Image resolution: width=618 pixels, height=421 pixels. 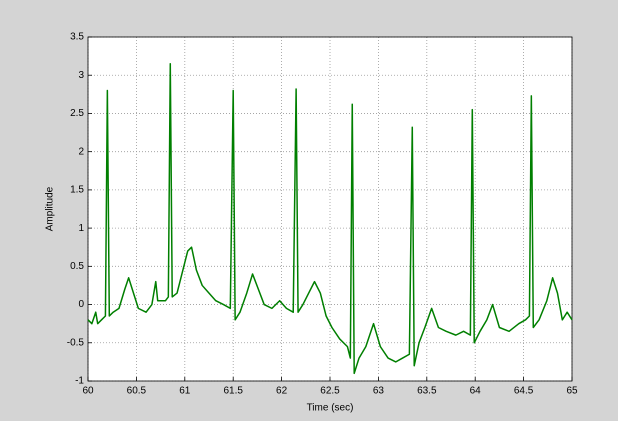 I want to click on x-tick-label: 64.5, so click(x=524, y=391).